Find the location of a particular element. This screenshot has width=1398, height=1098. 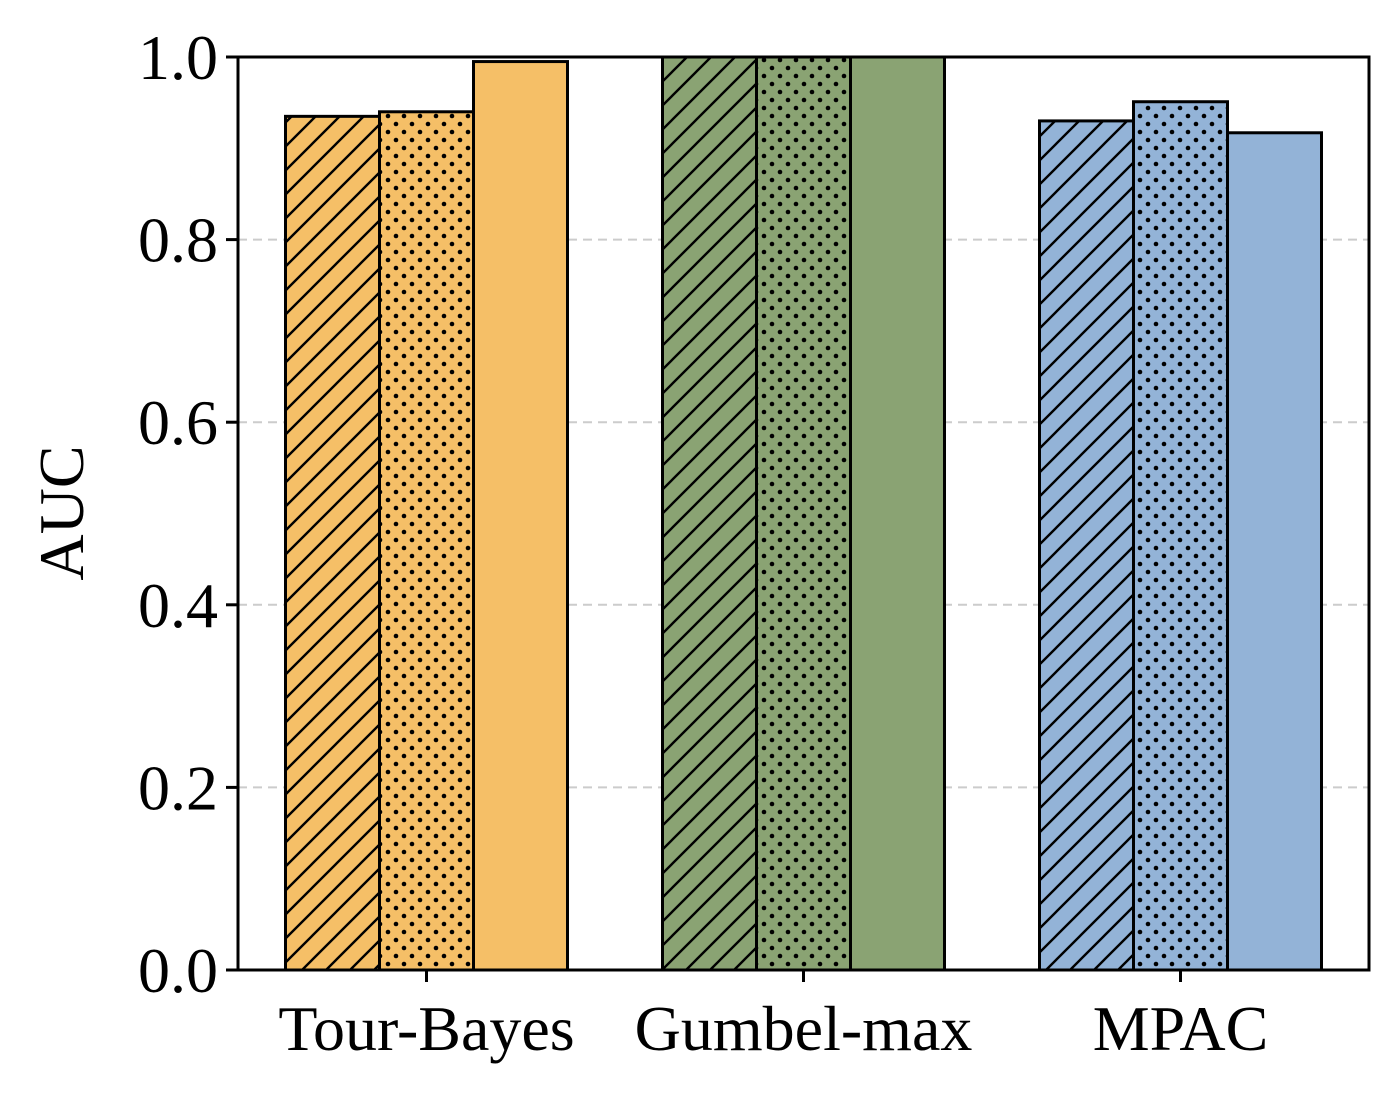

x-tick-label: Gumbel-max is located at coordinates (804, 1028).